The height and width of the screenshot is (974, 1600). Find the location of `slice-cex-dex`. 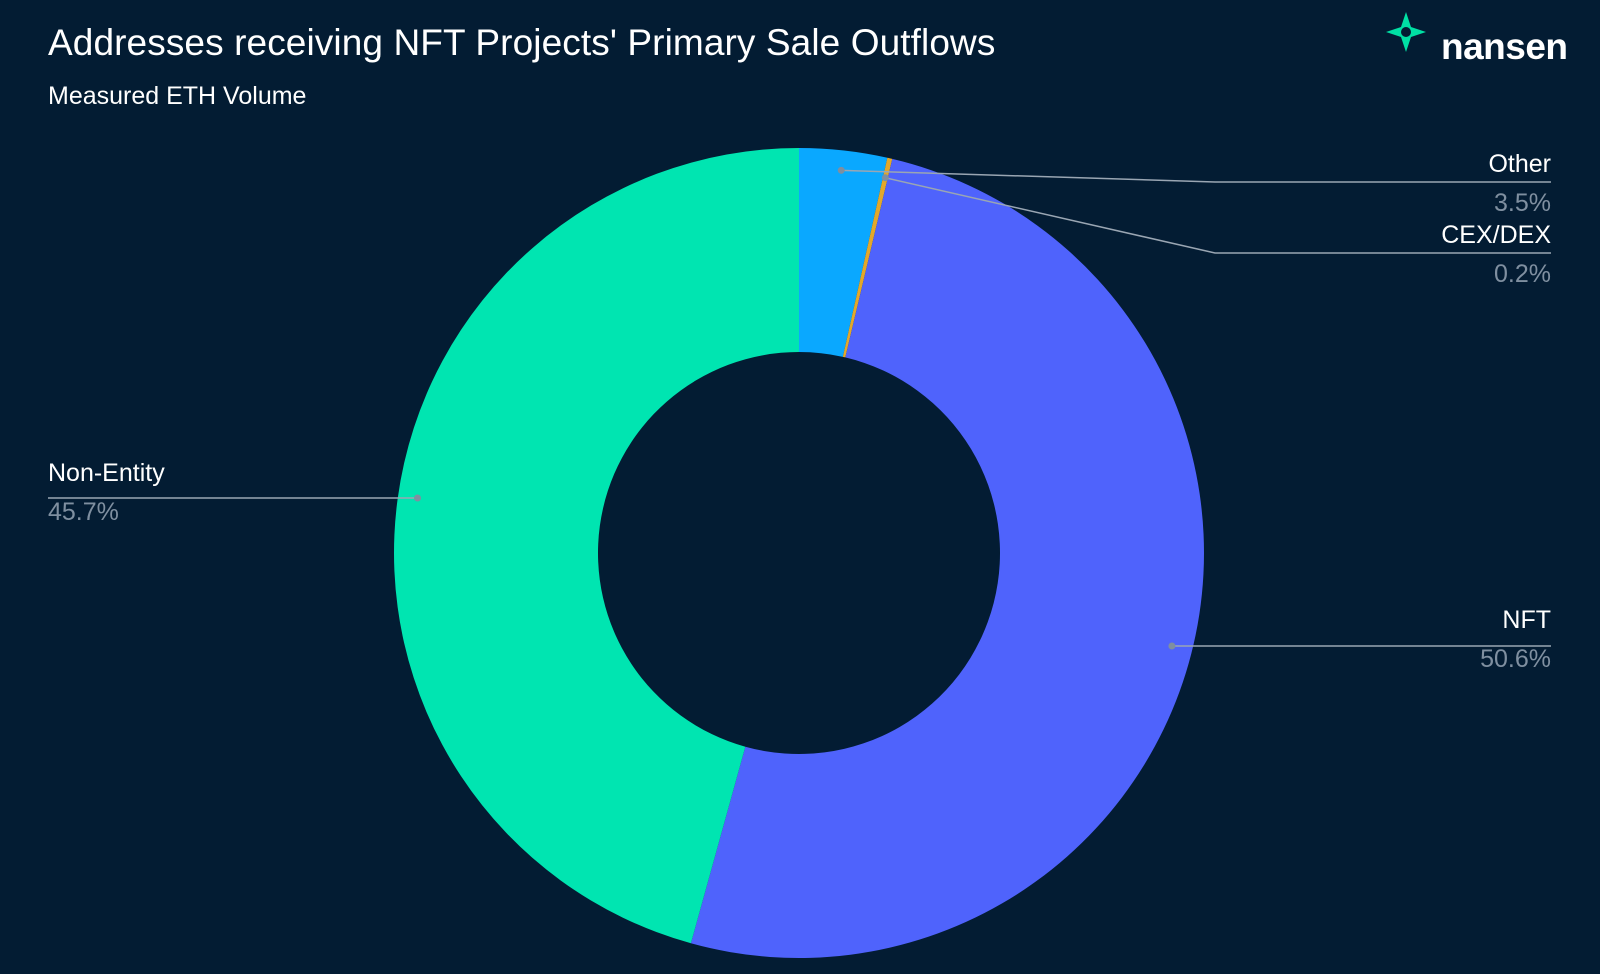

slice-cex-dex is located at coordinates (867, 257).